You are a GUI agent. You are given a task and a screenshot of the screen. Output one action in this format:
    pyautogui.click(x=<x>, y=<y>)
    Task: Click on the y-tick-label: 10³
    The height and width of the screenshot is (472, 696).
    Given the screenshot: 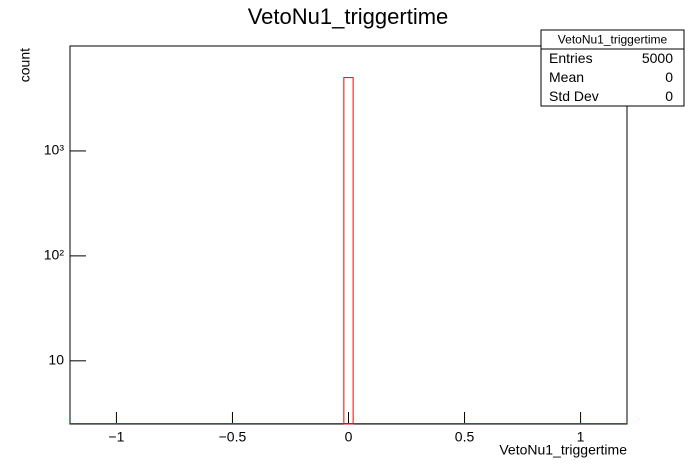 What is the action you would take?
    pyautogui.click(x=54, y=150)
    